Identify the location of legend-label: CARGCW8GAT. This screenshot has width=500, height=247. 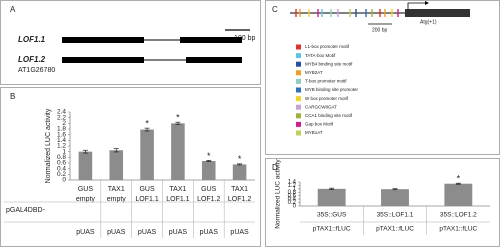
(321, 106).